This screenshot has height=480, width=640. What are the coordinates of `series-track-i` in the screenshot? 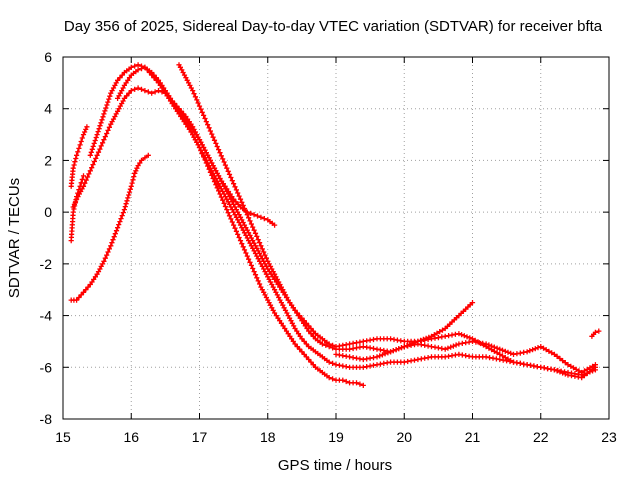 It's located at (465, 357).